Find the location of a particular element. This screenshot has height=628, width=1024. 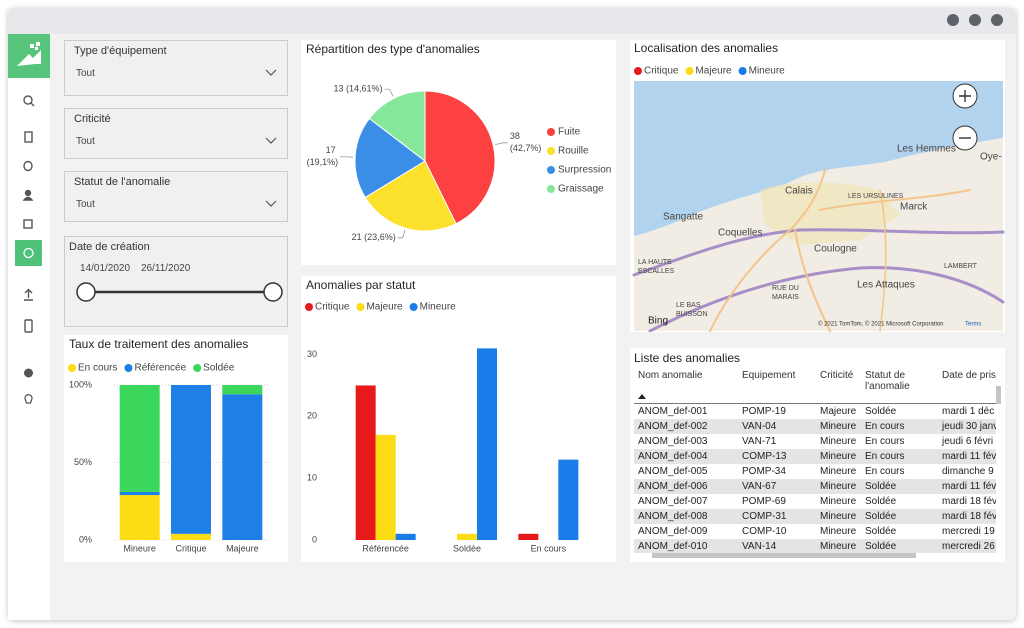

y-tick-label: 100% is located at coordinates (80, 384).